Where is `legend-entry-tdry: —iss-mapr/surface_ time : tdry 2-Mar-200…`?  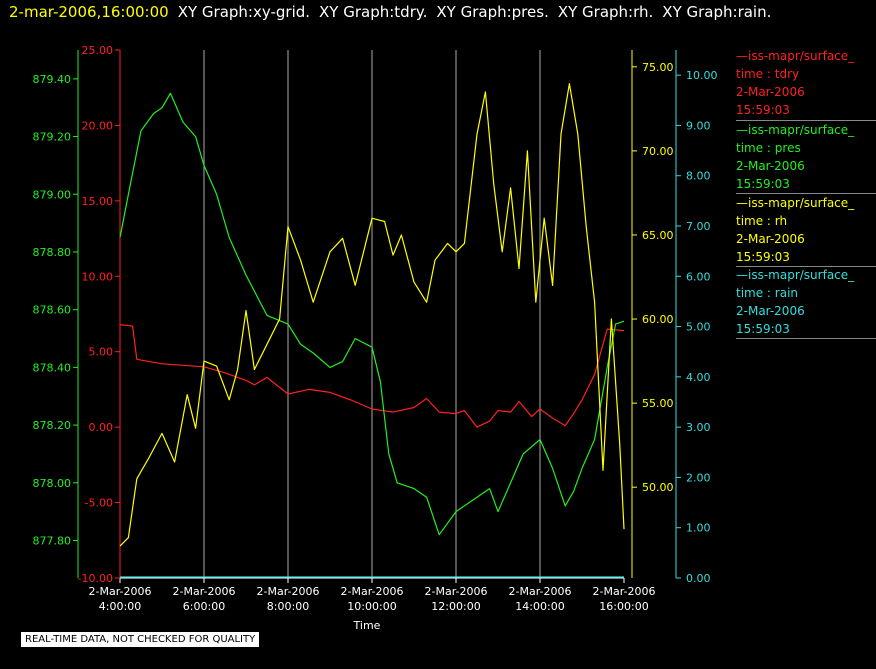
legend-entry-tdry: —iss-mapr/surface_ time : tdry 2-Mar-200… is located at coordinates (806, 83).